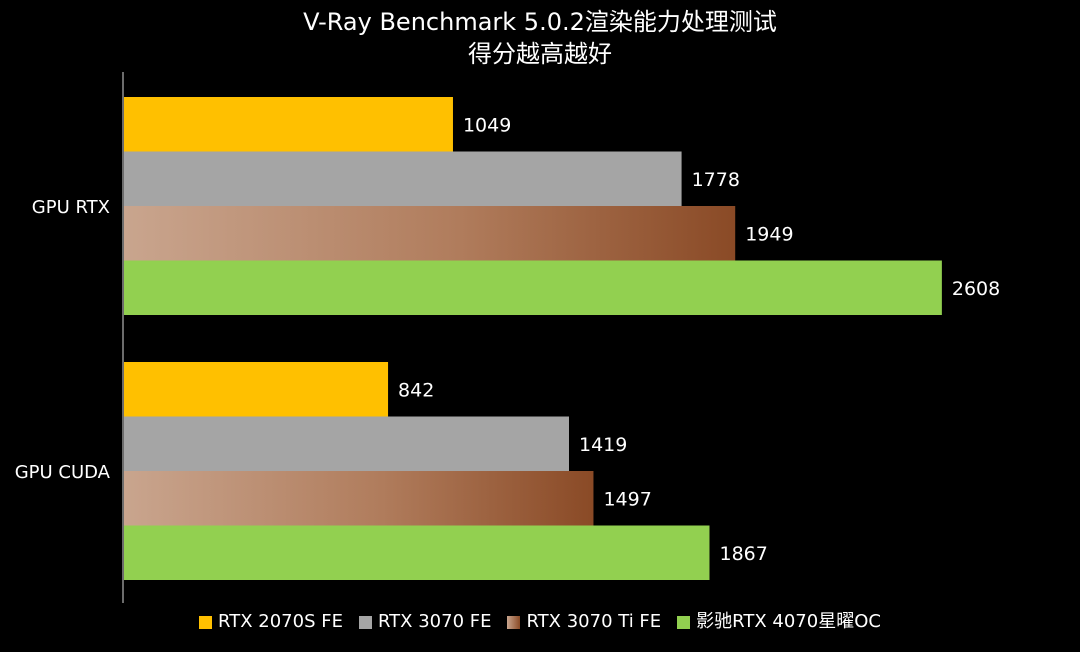  What do you see at coordinates (63, 472) in the screenshot?
I see `category-label: GPU CUDA` at bounding box center [63, 472].